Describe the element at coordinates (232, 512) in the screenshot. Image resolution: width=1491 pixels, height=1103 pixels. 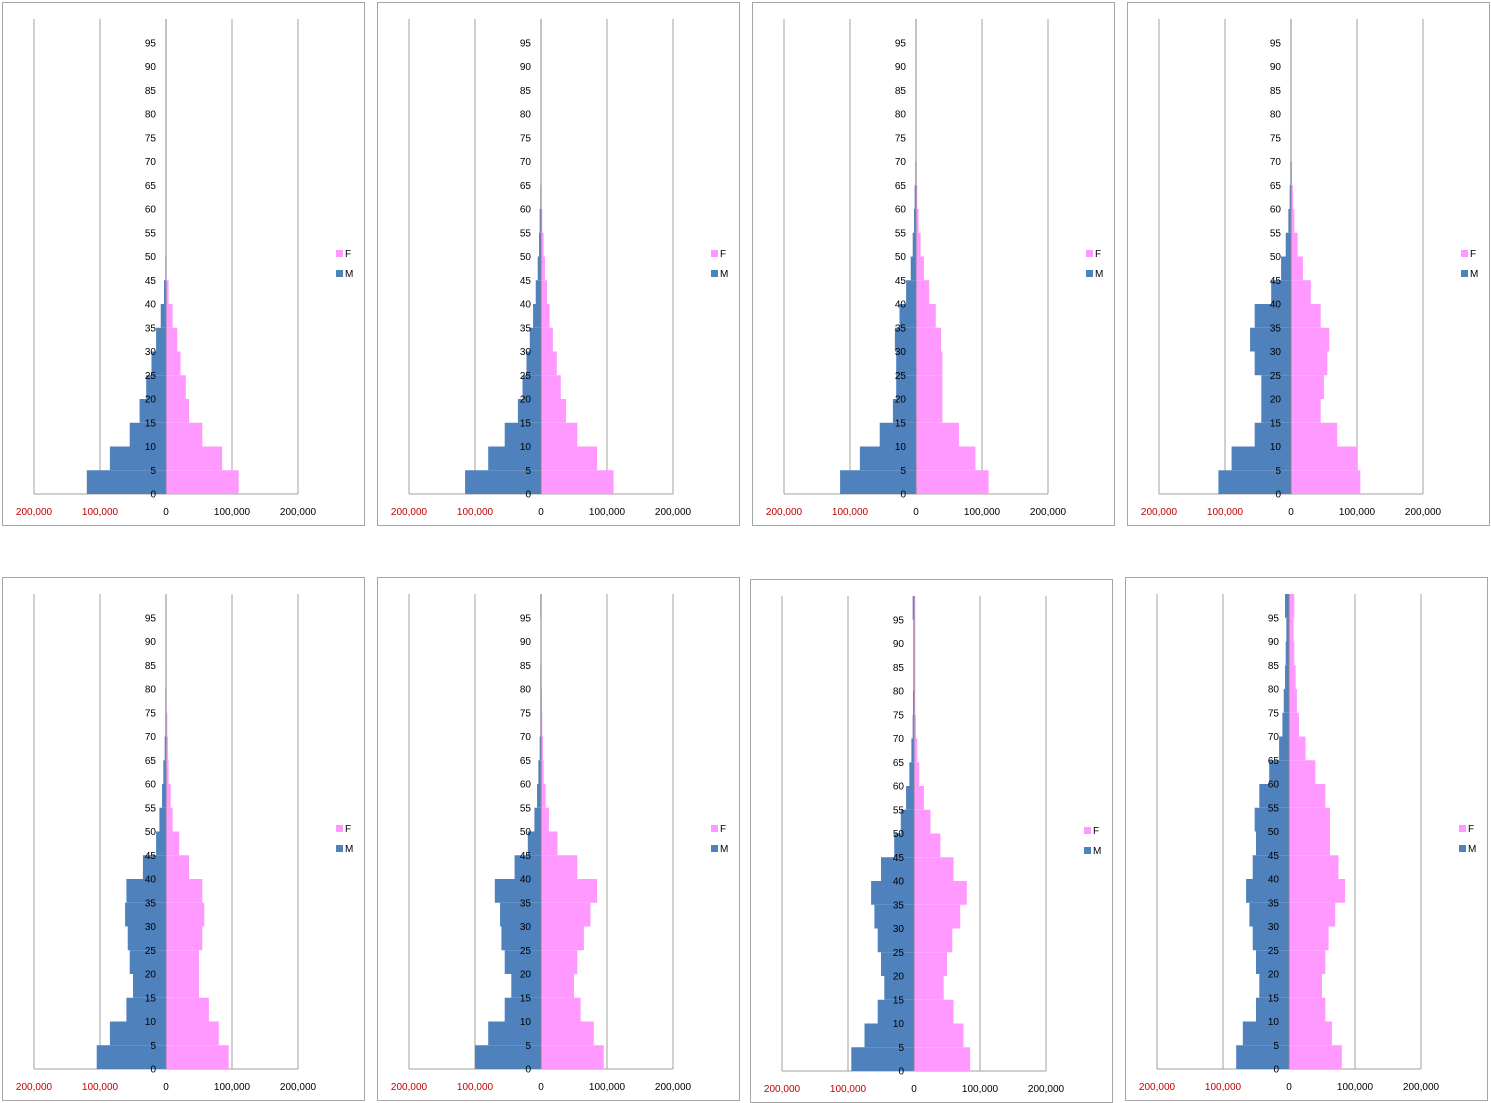
I see `x-tick-label: 100,000` at that location.